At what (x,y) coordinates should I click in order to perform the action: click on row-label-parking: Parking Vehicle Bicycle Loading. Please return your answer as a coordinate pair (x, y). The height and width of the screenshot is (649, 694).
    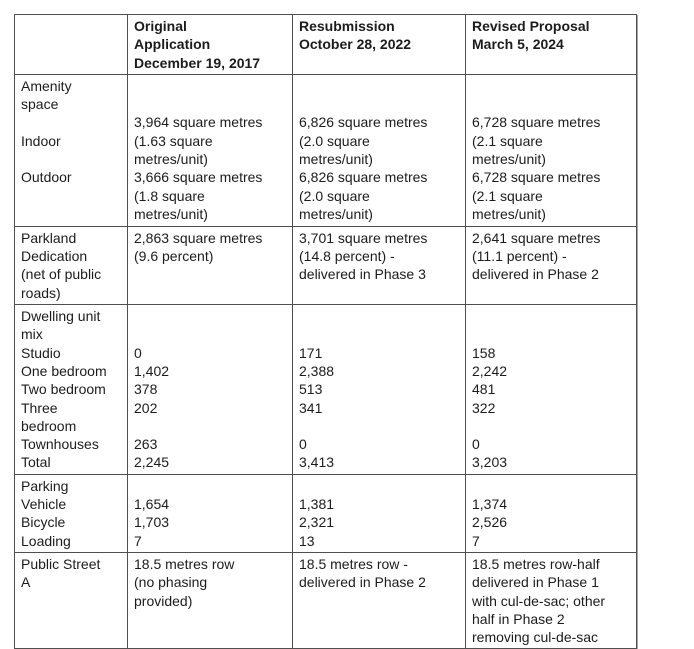
    Looking at the image, I should click on (71, 513).